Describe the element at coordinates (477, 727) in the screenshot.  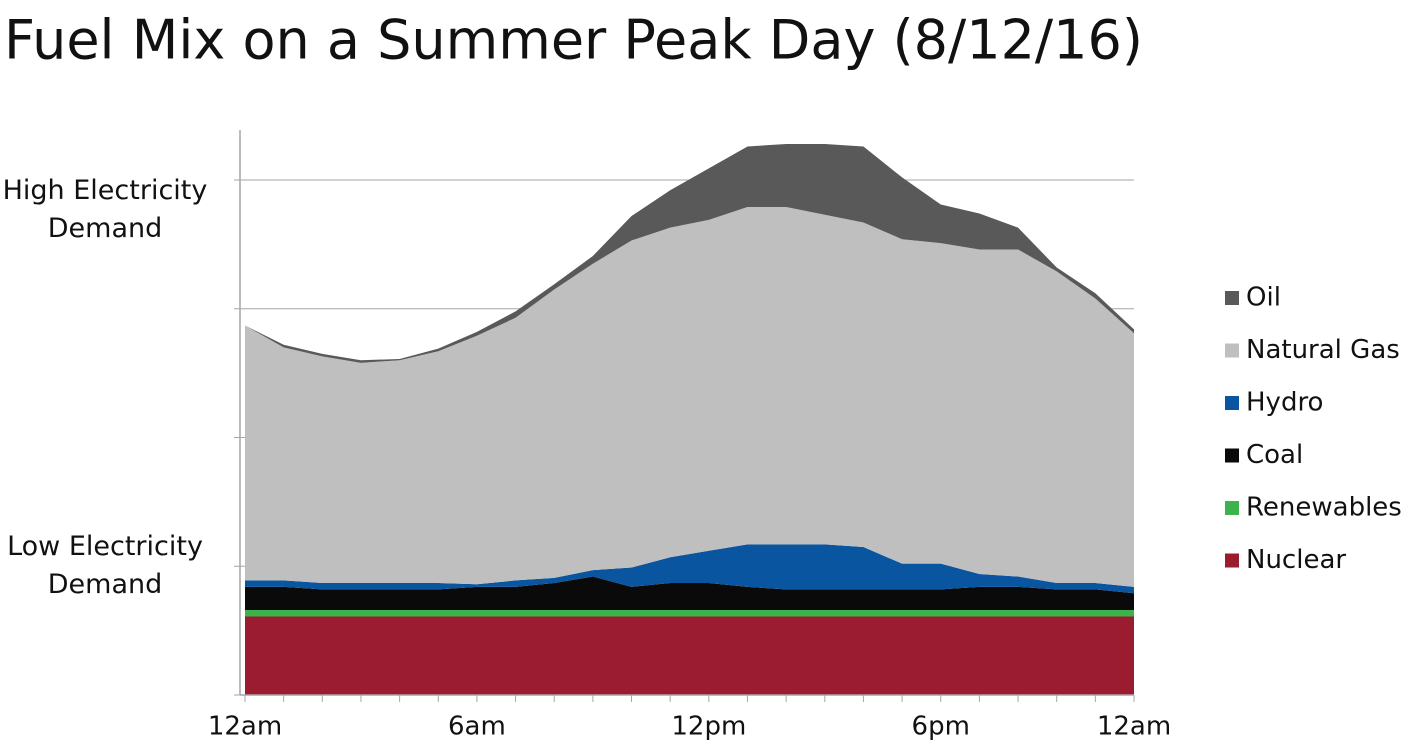
I see `x-tick-label: 6am` at that location.